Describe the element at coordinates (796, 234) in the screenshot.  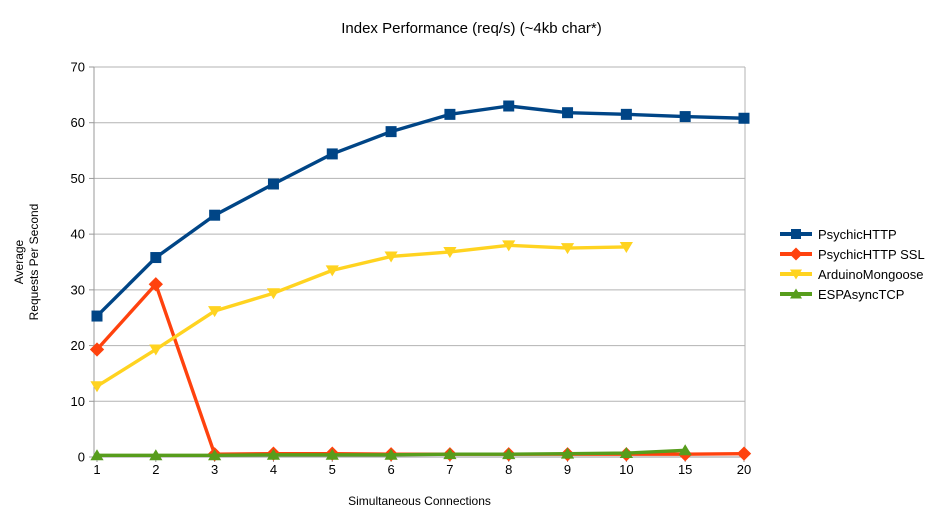
I see `square-legend-marker-icon` at that location.